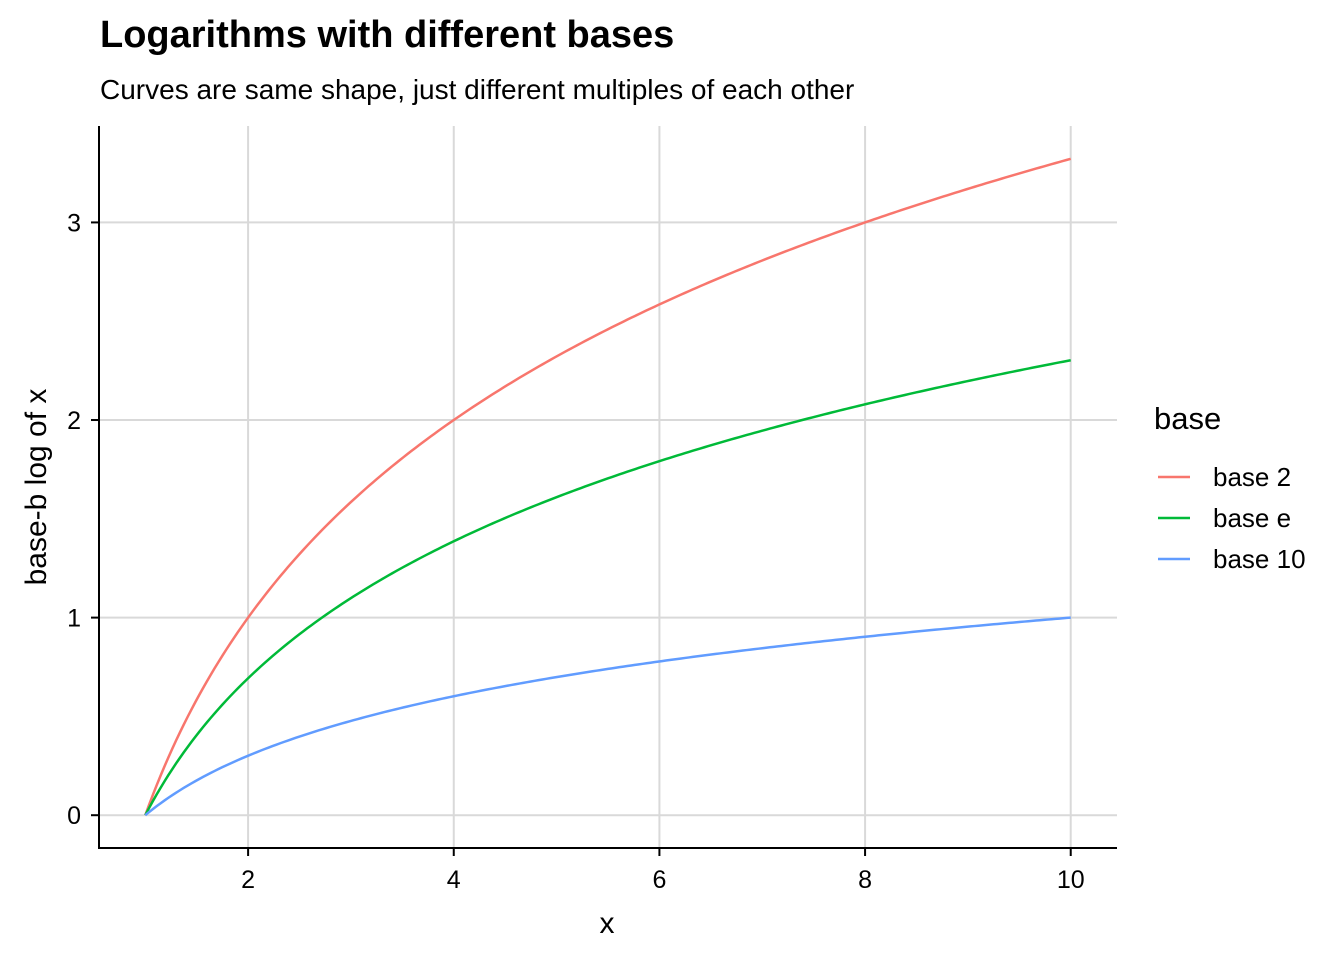 Image resolution: width=1344 pixels, height=960 pixels. Describe the element at coordinates (865, 880) in the screenshot. I see `x-tick-label: 8` at that location.